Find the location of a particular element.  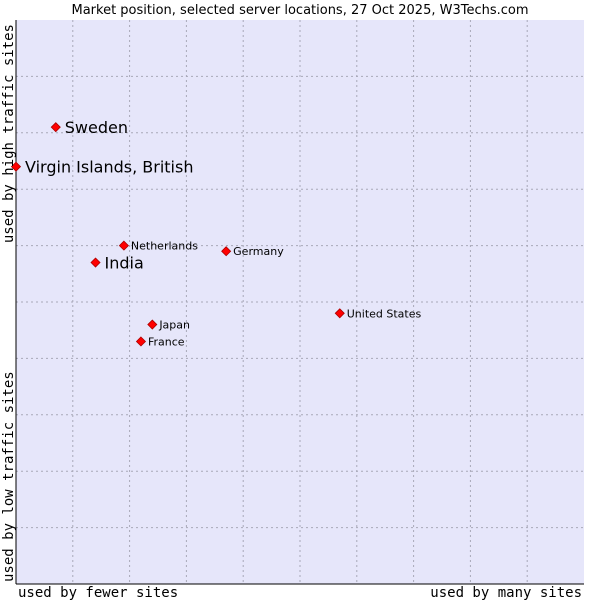

marker-netherlands is located at coordinates (123, 245).